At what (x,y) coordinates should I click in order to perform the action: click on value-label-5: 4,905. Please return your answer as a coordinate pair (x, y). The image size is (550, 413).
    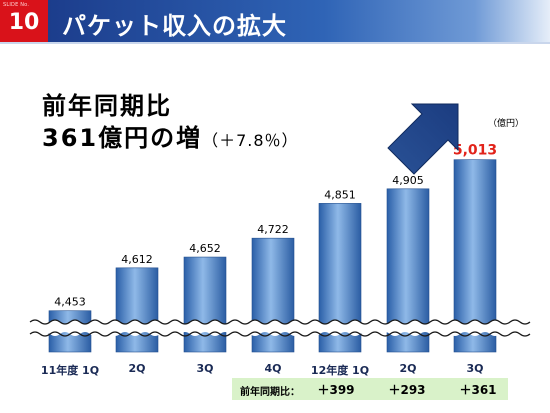
    Looking at the image, I should click on (408, 180).